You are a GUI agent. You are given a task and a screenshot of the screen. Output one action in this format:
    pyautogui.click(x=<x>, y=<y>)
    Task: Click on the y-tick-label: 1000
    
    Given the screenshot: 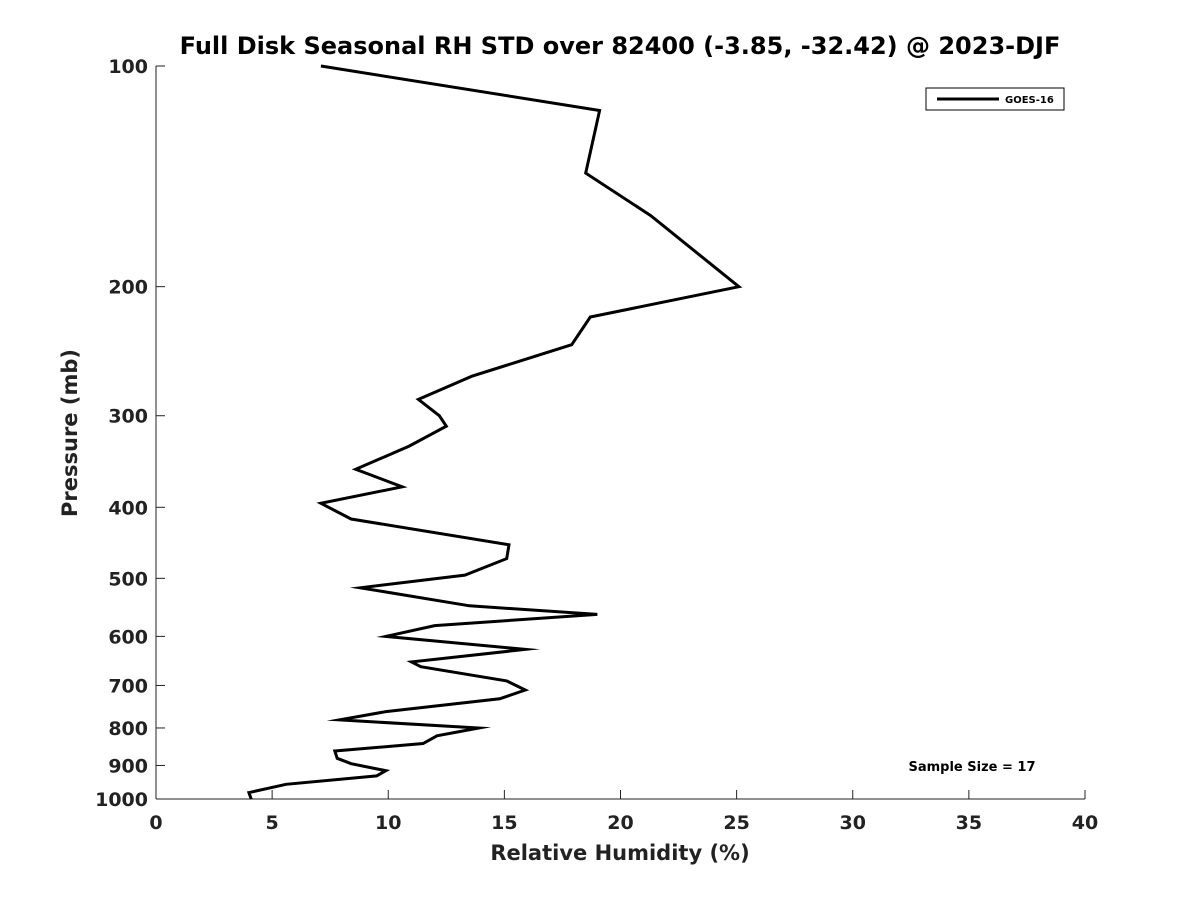 What is the action you would take?
    pyautogui.click(x=121, y=800)
    